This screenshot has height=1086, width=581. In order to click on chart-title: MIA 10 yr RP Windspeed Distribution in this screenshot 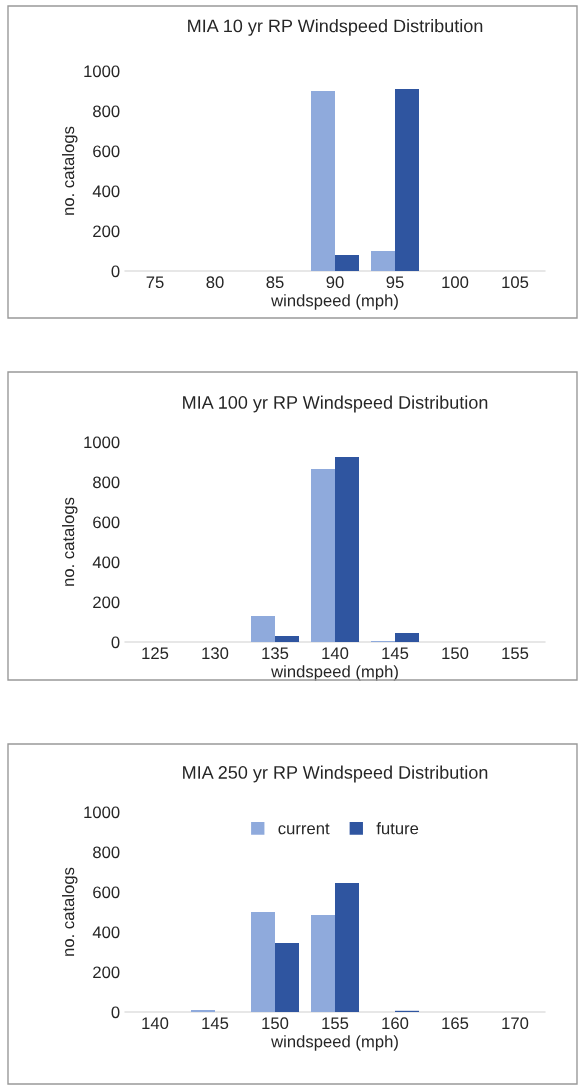, I will do `click(335, 27)`.